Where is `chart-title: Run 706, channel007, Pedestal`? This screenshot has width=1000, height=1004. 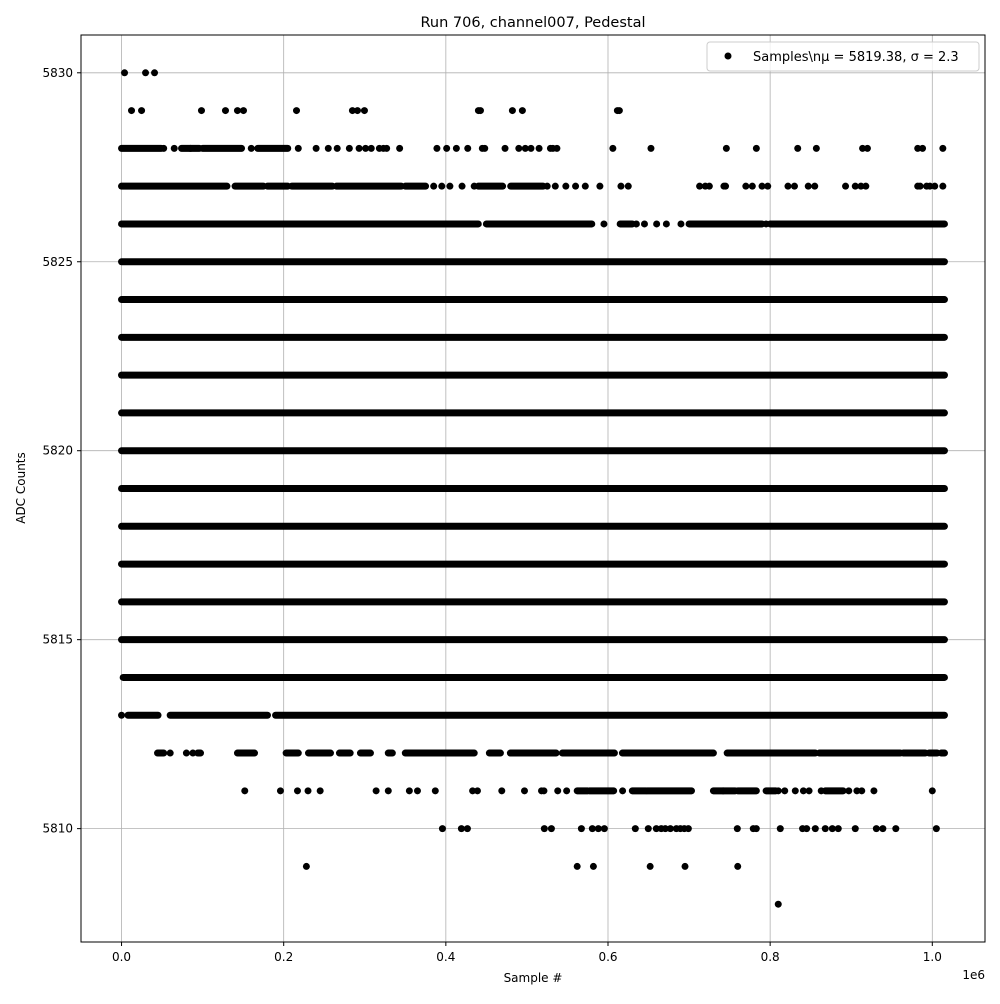 chart-title: Run 706, channel007, Pedestal is located at coordinates (532, 23).